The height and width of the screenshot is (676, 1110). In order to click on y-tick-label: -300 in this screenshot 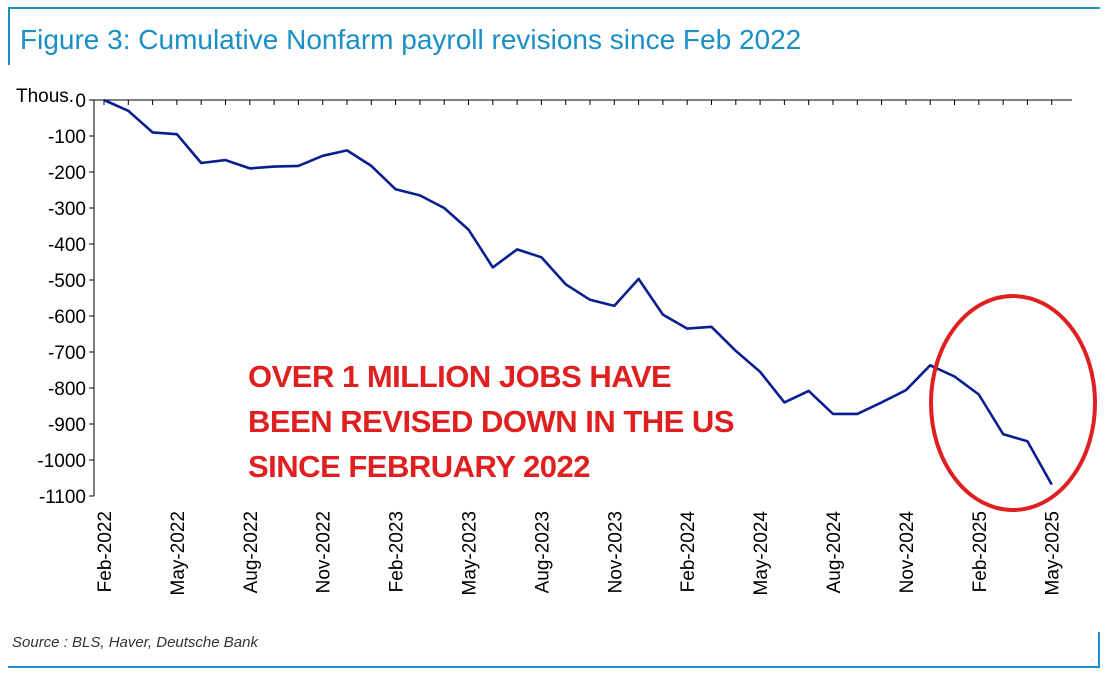, I will do `click(67, 209)`.